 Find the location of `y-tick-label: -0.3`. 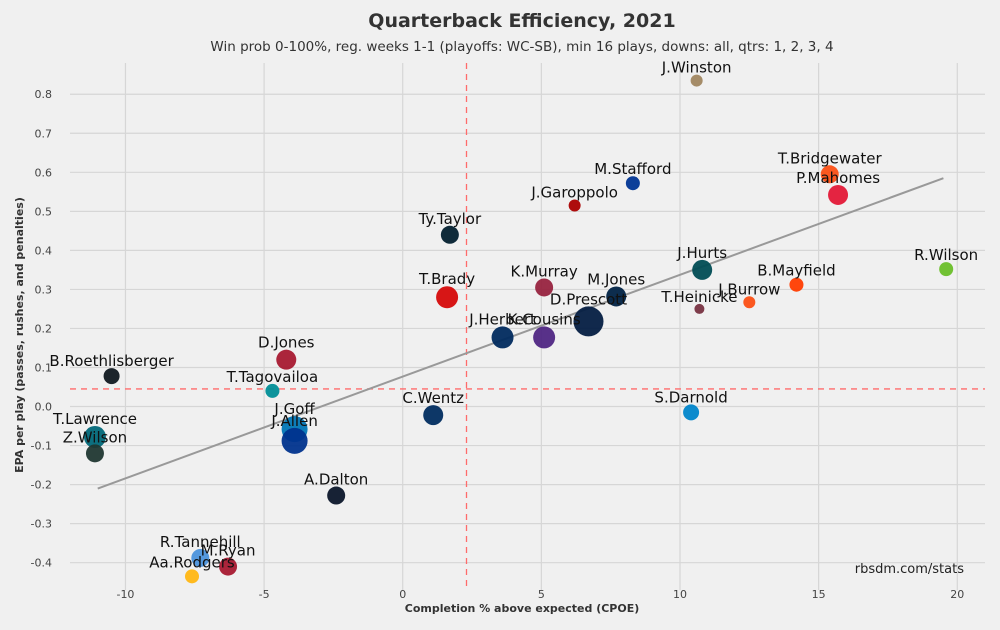

y-tick-label: -0.3 is located at coordinates (41, 524).